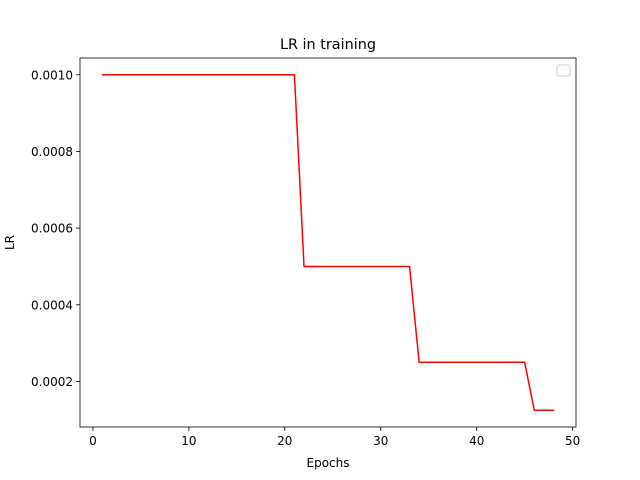  What do you see at coordinates (328, 463) in the screenshot?
I see `x-axis-label: Epochs` at bounding box center [328, 463].